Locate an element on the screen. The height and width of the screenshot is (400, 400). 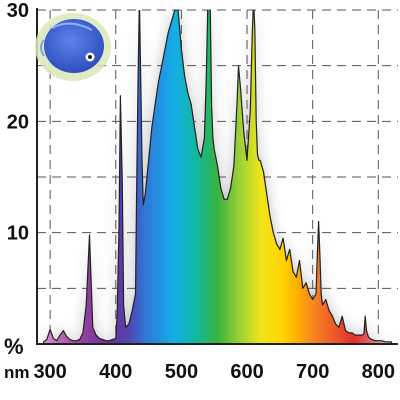
x-unit-label: nm is located at coordinates (17, 372).